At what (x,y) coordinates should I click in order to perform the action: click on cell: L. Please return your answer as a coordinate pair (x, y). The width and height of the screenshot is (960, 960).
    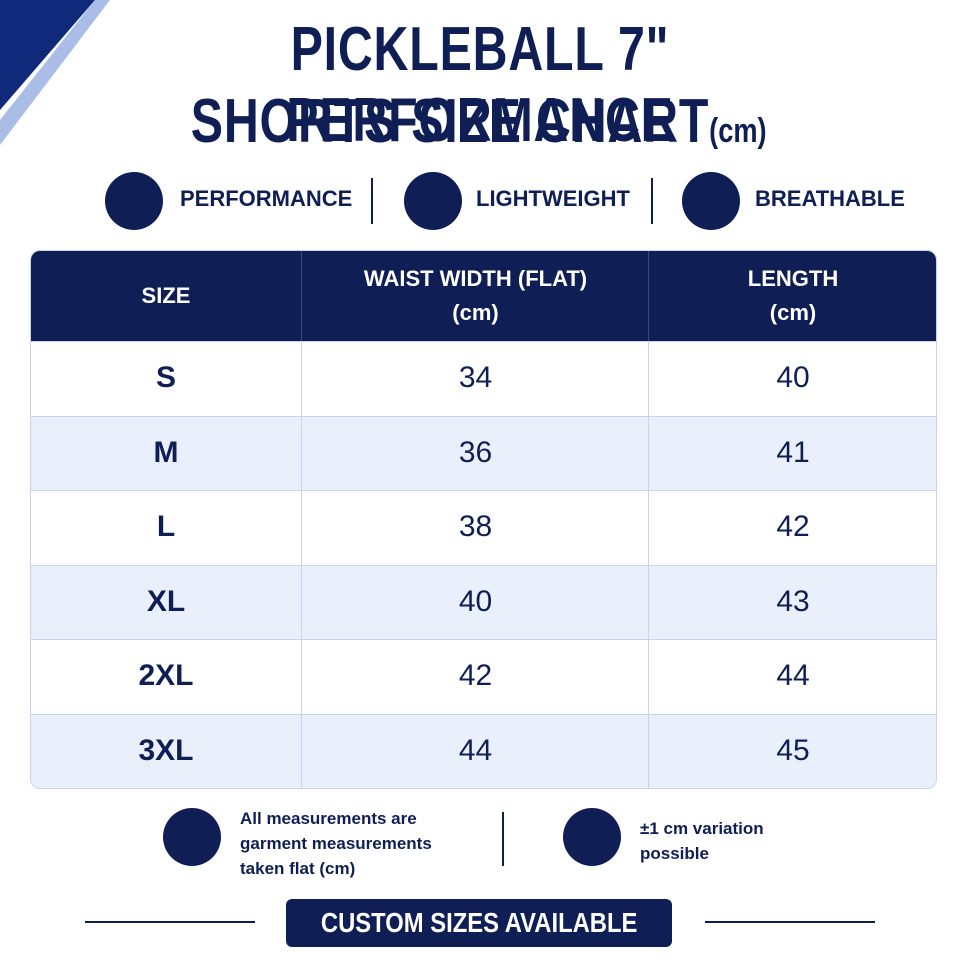
    Looking at the image, I should click on (166, 527).